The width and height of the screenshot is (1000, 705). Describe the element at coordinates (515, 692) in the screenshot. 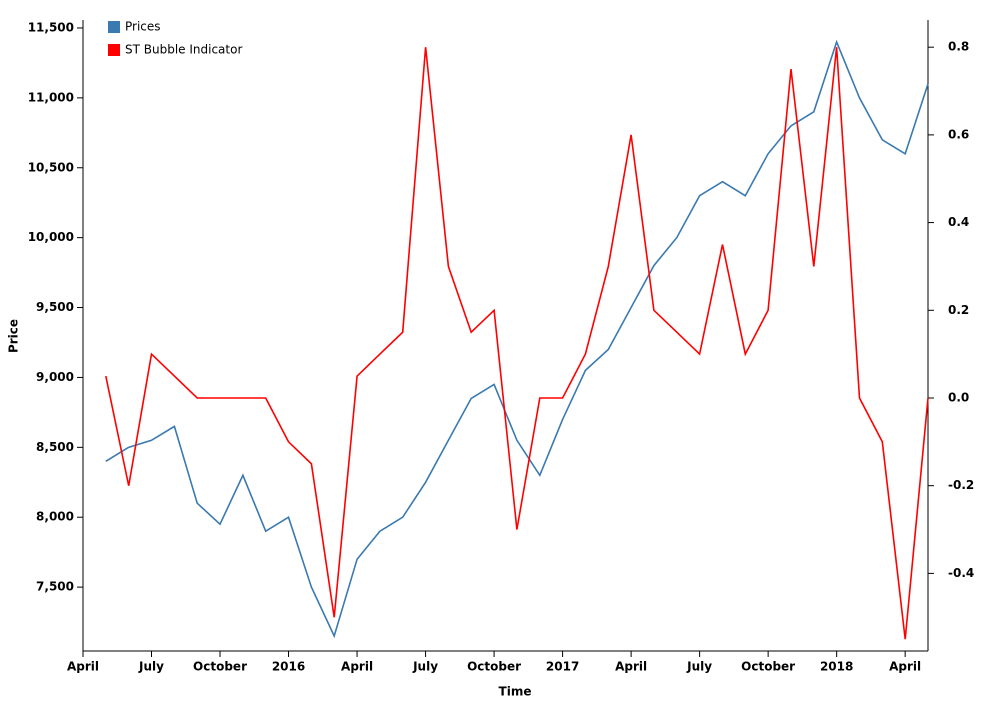

I see `x-axis-title: Time` at that location.